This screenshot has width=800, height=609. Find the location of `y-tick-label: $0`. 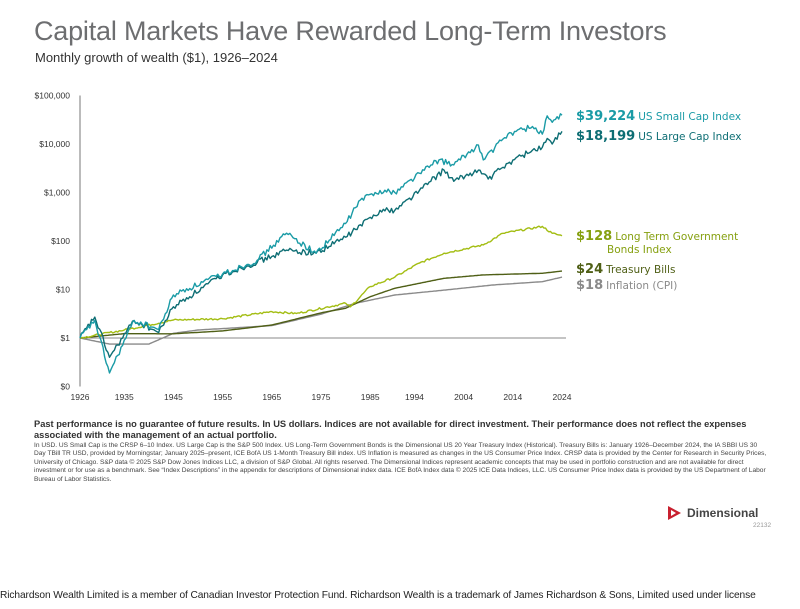

y-tick-label: $0 is located at coordinates (66, 387).